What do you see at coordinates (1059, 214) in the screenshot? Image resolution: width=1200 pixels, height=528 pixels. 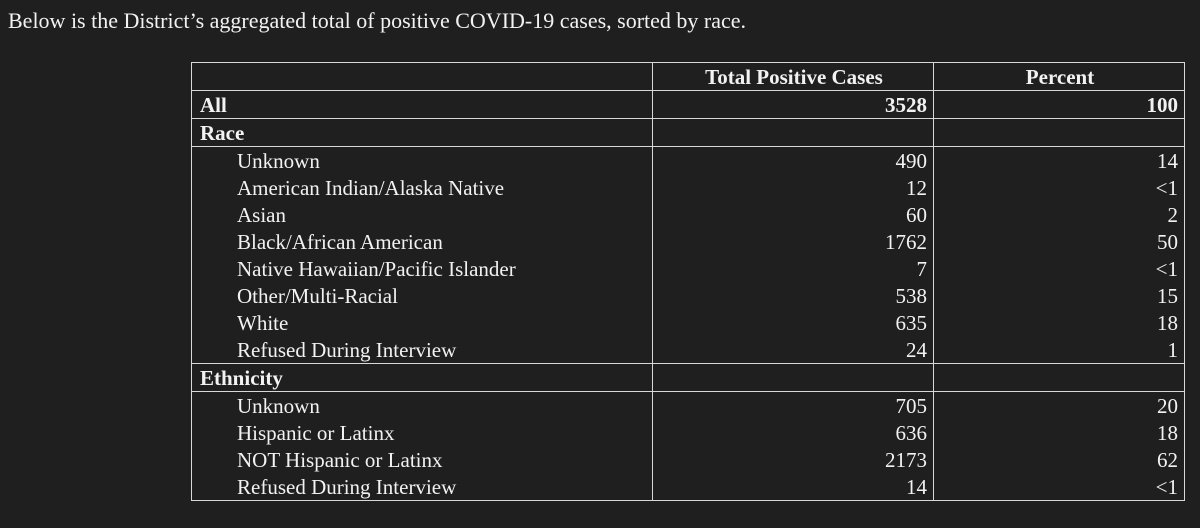 I see `percent-cell: 2` at bounding box center [1059, 214].